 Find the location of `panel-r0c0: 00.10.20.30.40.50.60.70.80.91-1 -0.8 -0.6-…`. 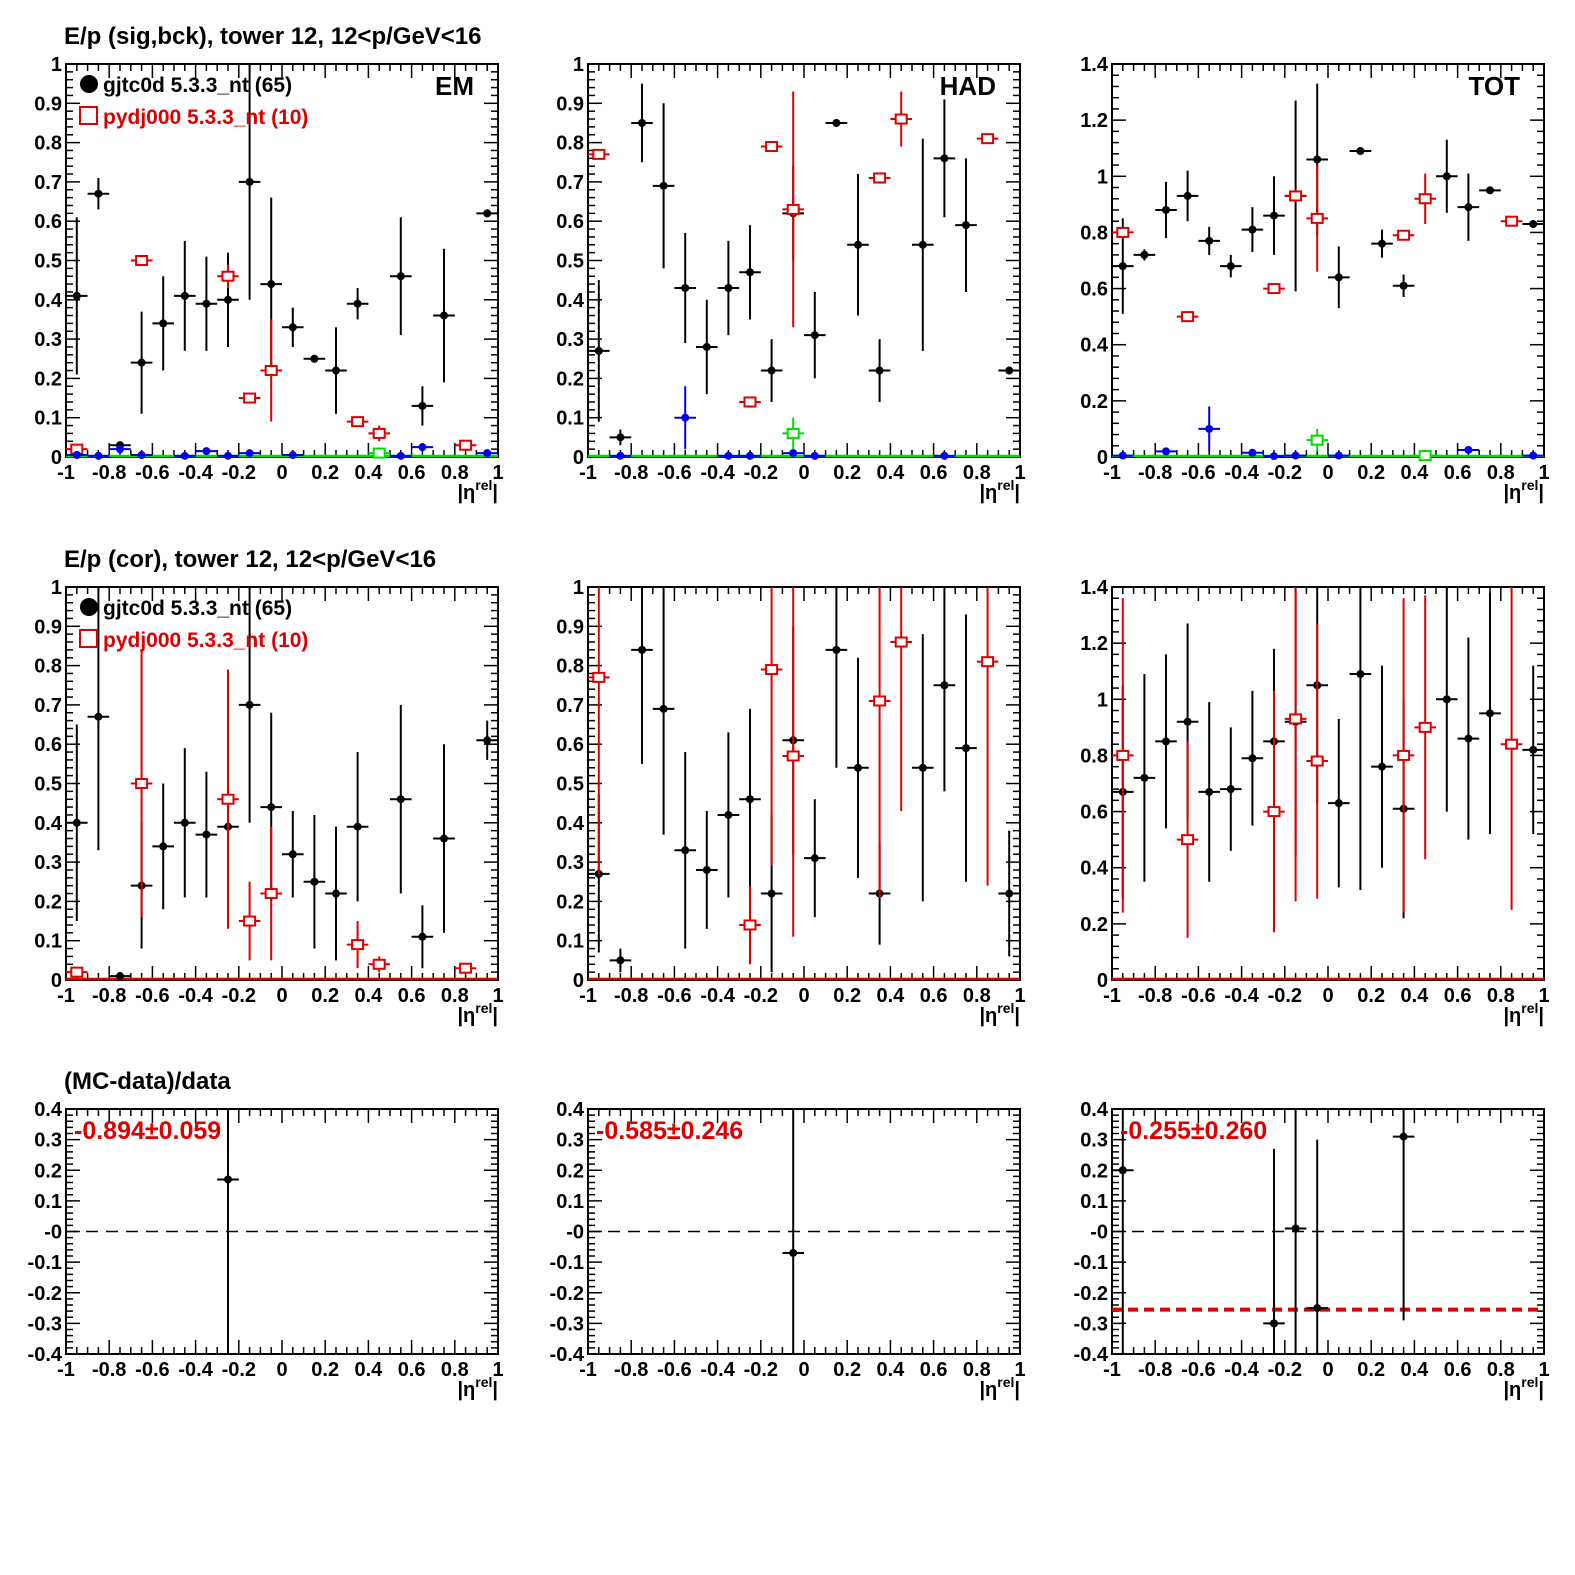

panel-r0c0: 00.10.20.30.40.50.60.70.80.91-1 -0.8 -0.6-… is located at coordinates (268, 279).